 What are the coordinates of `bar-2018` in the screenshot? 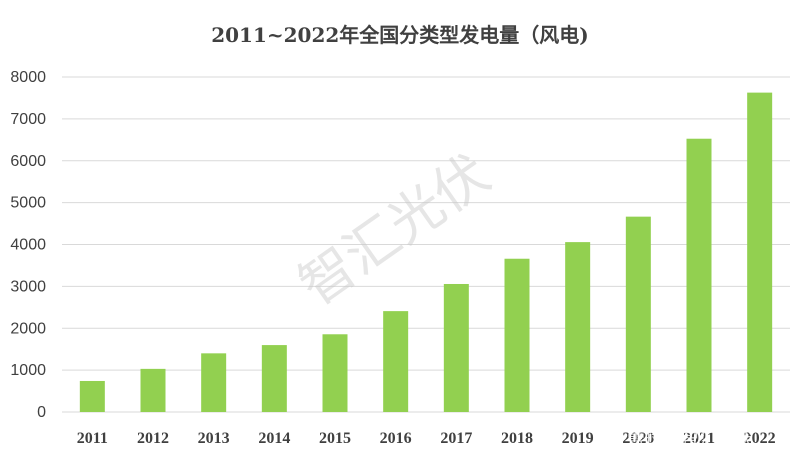 It's located at (517, 335).